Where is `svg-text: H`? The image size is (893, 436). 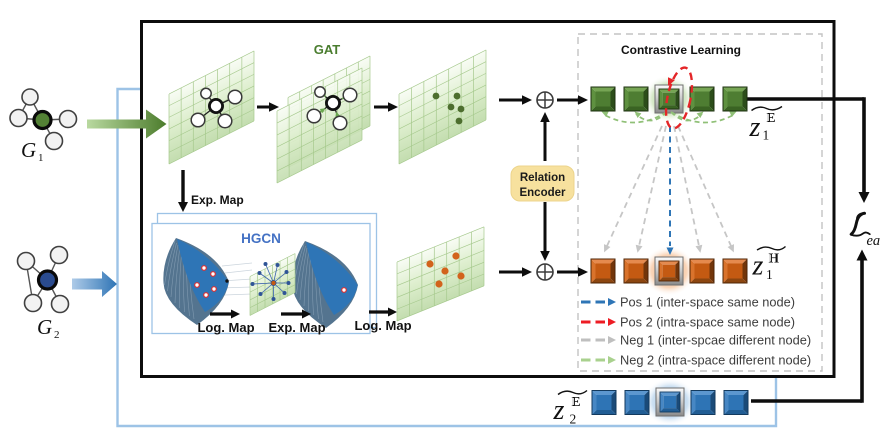 svg-text: H is located at coordinates (774, 258).